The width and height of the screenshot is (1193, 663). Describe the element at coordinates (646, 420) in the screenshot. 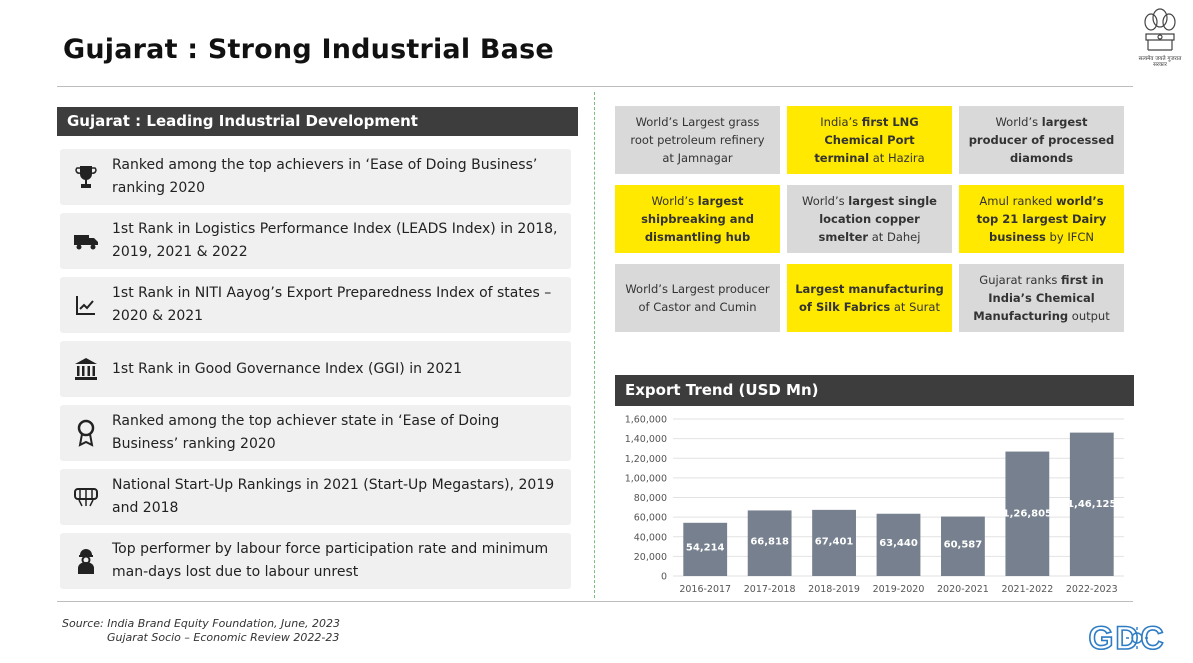

I see `y-tick-label: 1,60,000` at that location.